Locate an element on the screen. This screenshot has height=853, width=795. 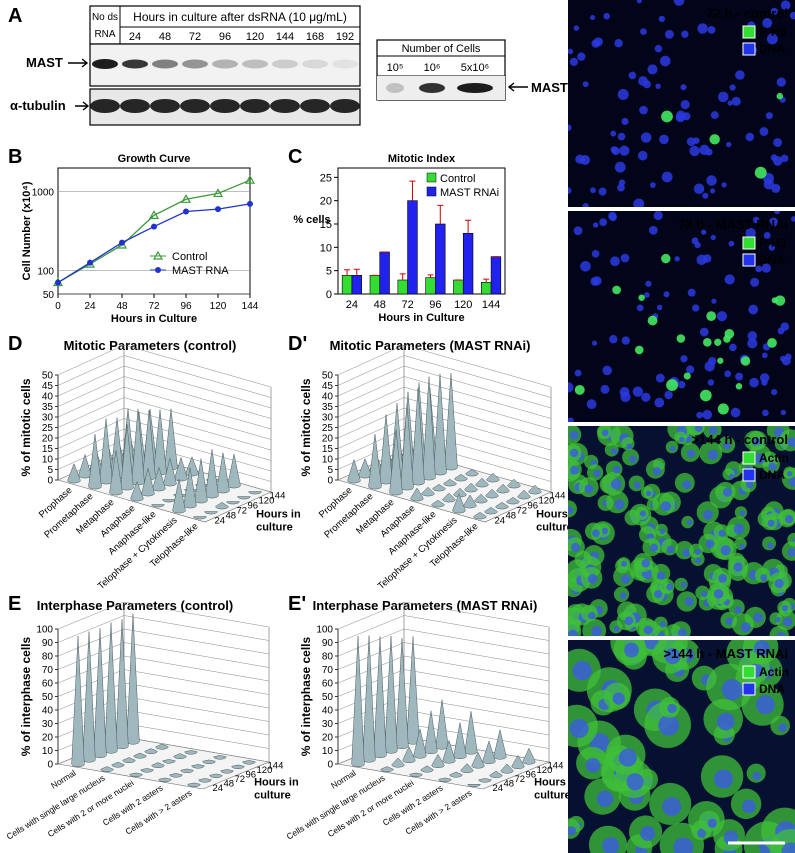
y-axis-label: % of interphase cells is located at coordinates (306, 696).